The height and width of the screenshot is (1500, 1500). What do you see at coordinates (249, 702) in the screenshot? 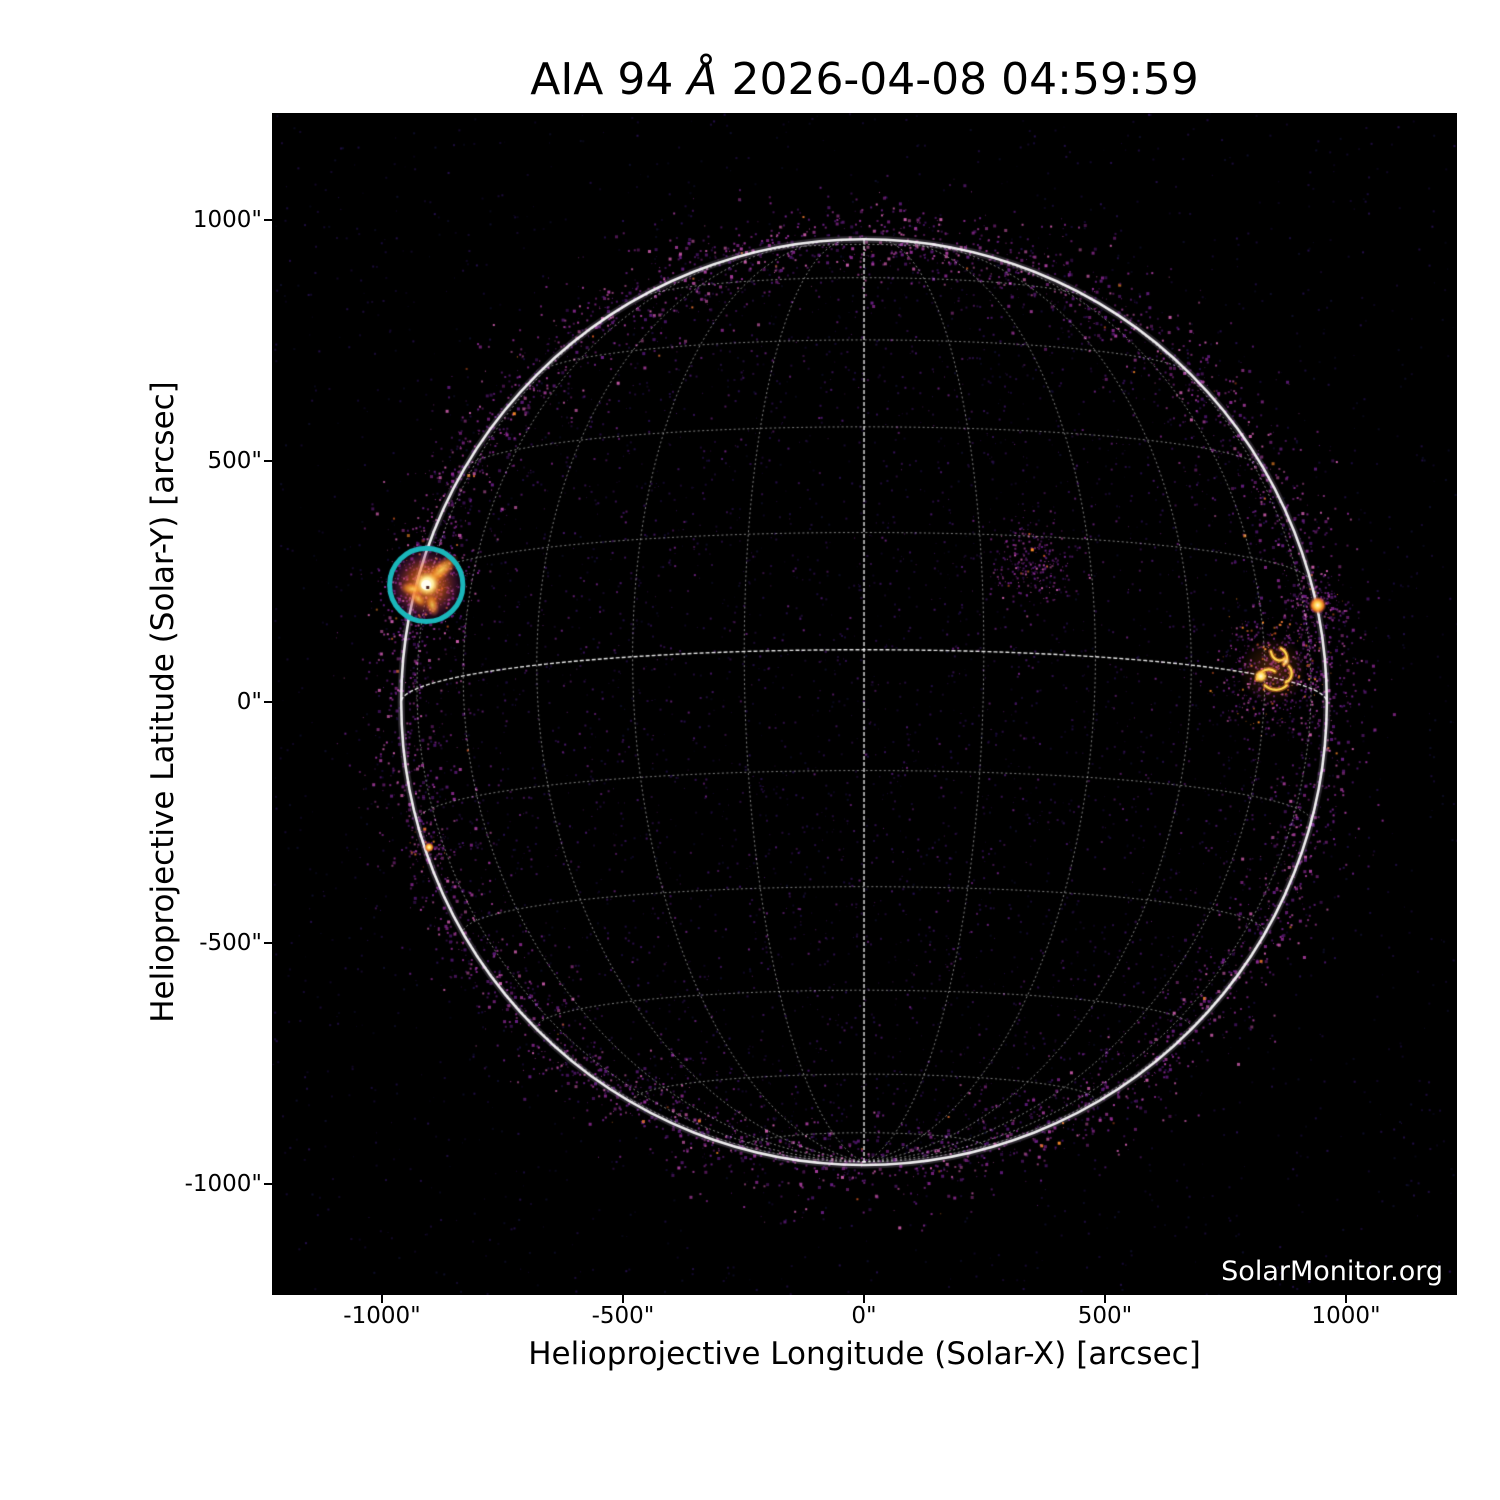
I see `y-tick-label: 0"` at bounding box center [249, 702].